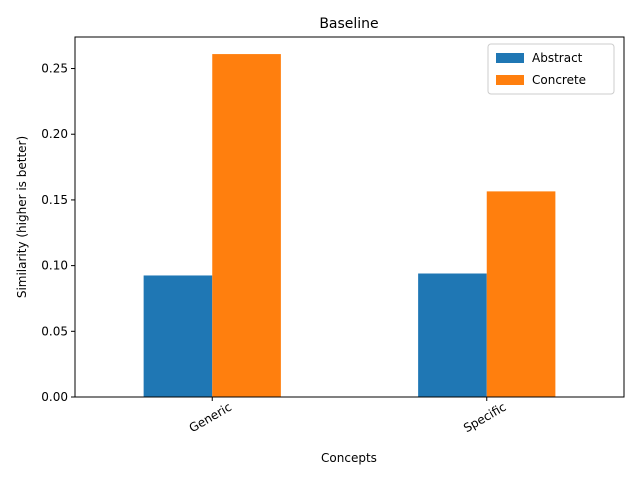 The width and height of the screenshot is (640, 484). I want to click on bar-concrete-specific, so click(521, 294).